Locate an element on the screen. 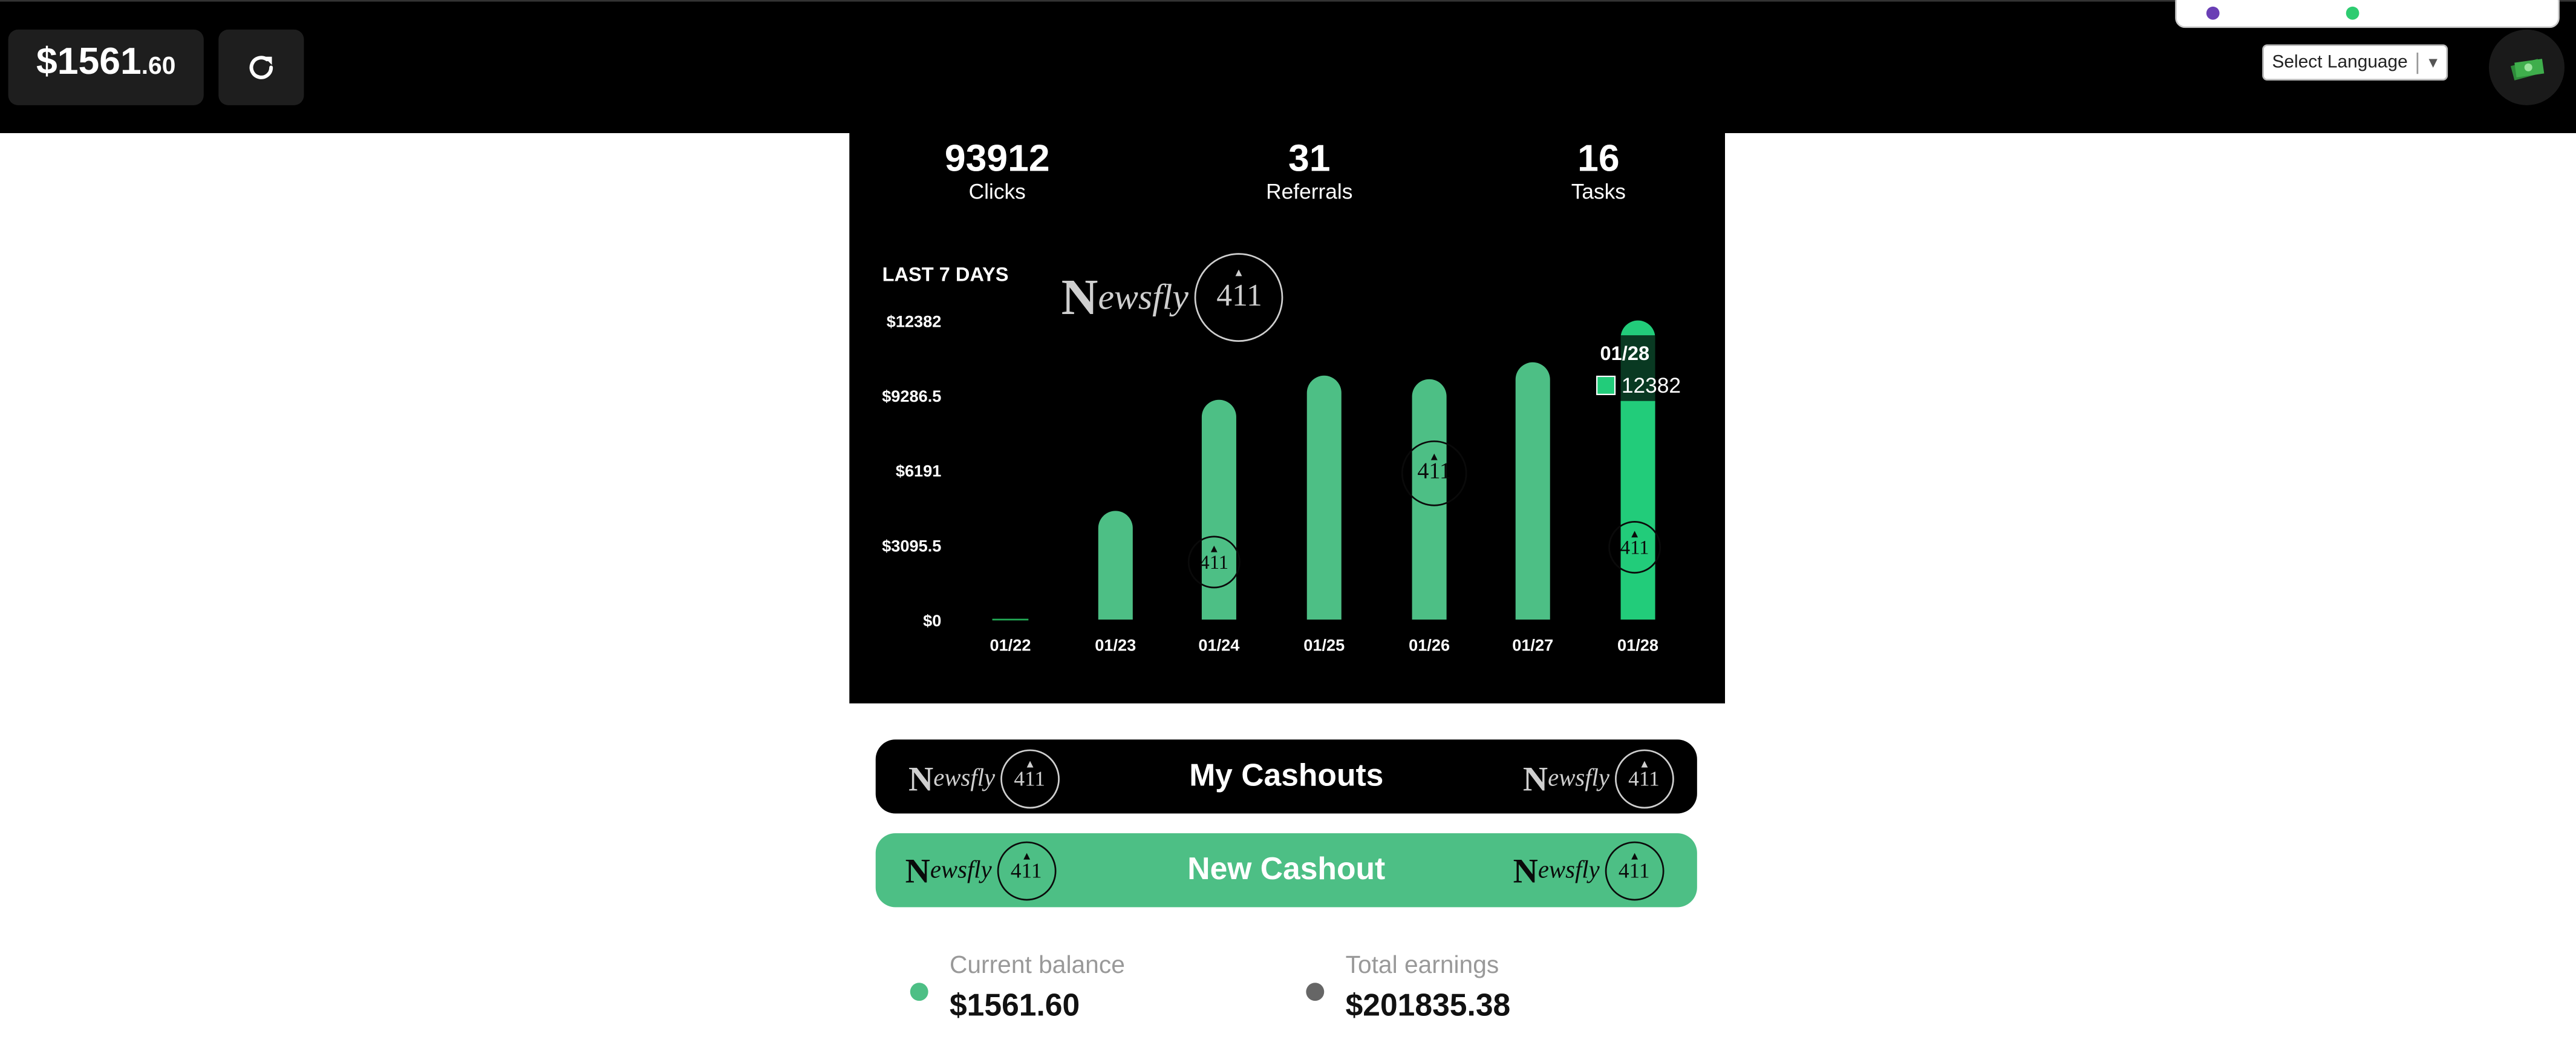 Image resolution: width=2576 pixels, height=1054 pixels. popup-icon-green is located at coordinates (2352, 13).